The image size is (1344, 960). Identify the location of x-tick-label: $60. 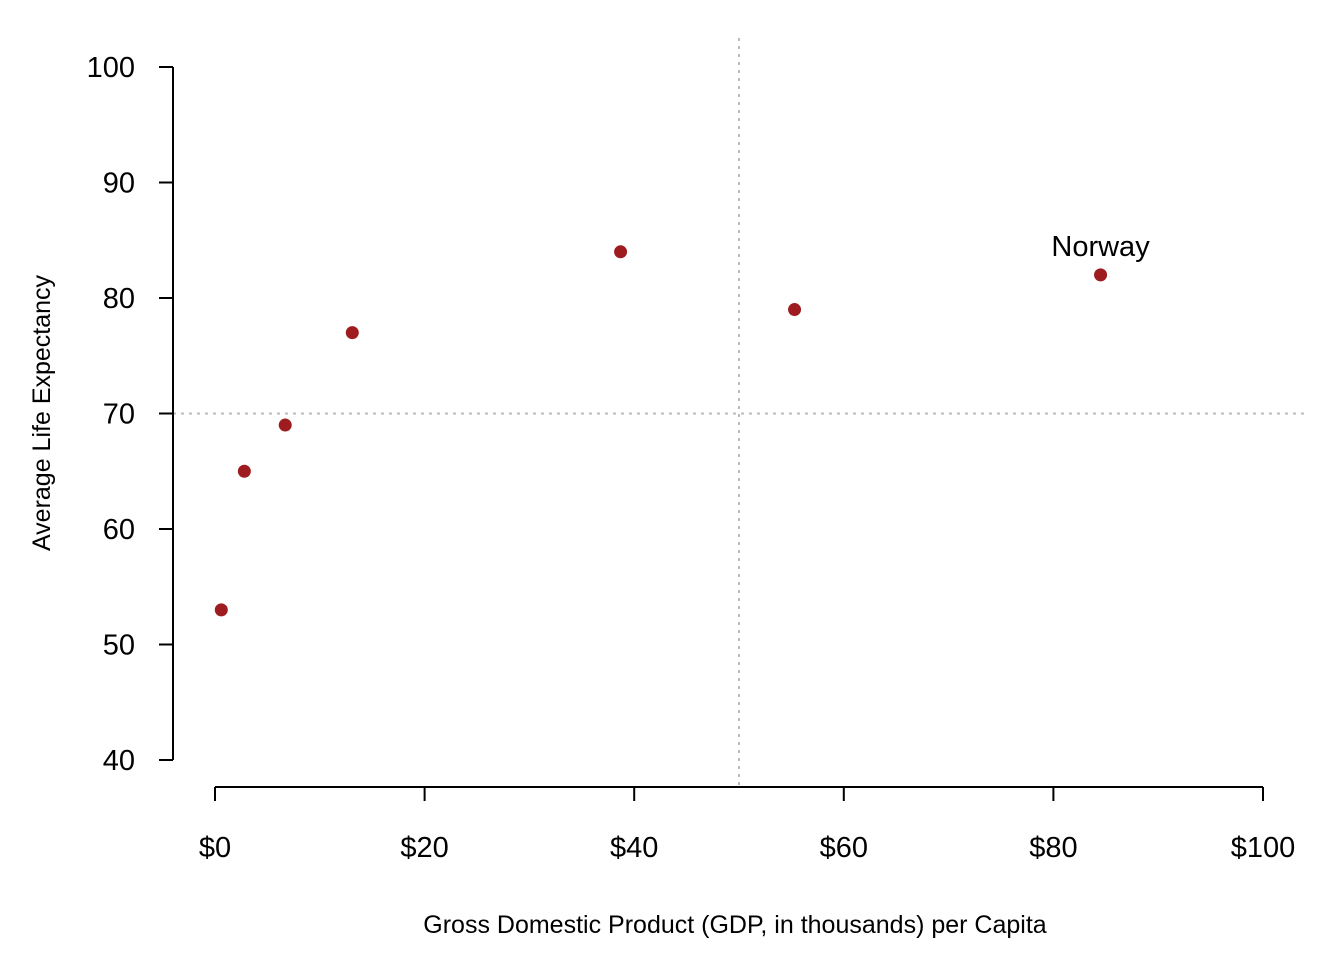
(844, 848).